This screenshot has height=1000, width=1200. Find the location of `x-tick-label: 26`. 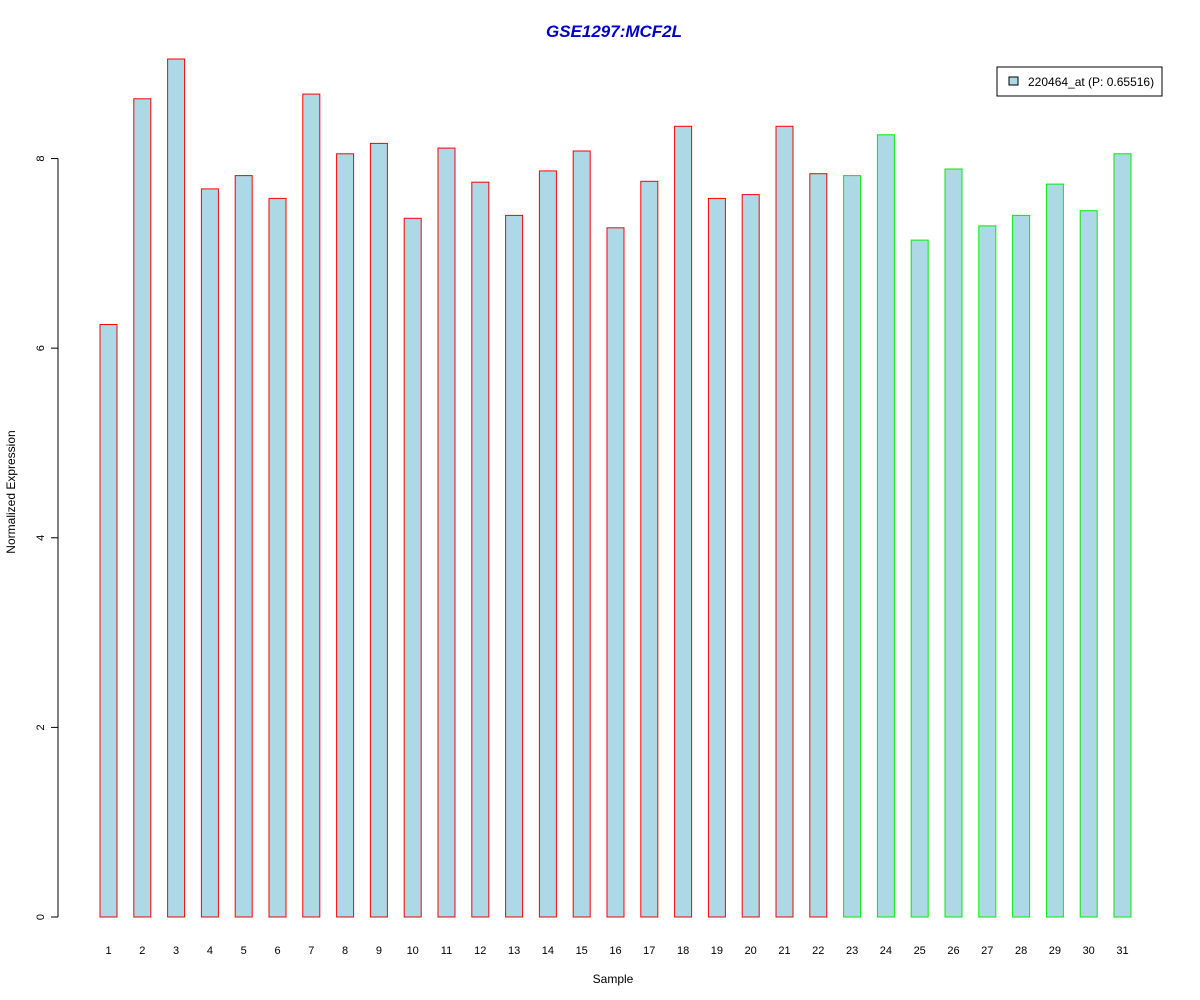

x-tick-label: 26 is located at coordinates (953, 951).